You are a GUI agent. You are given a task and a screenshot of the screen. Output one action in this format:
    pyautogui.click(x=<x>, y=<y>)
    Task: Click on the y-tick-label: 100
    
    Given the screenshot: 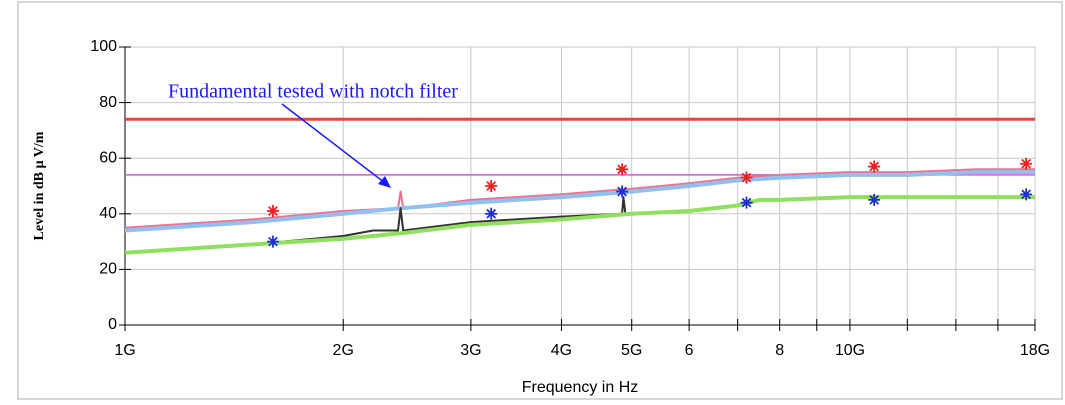 What is the action you would take?
    pyautogui.click(x=103, y=46)
    